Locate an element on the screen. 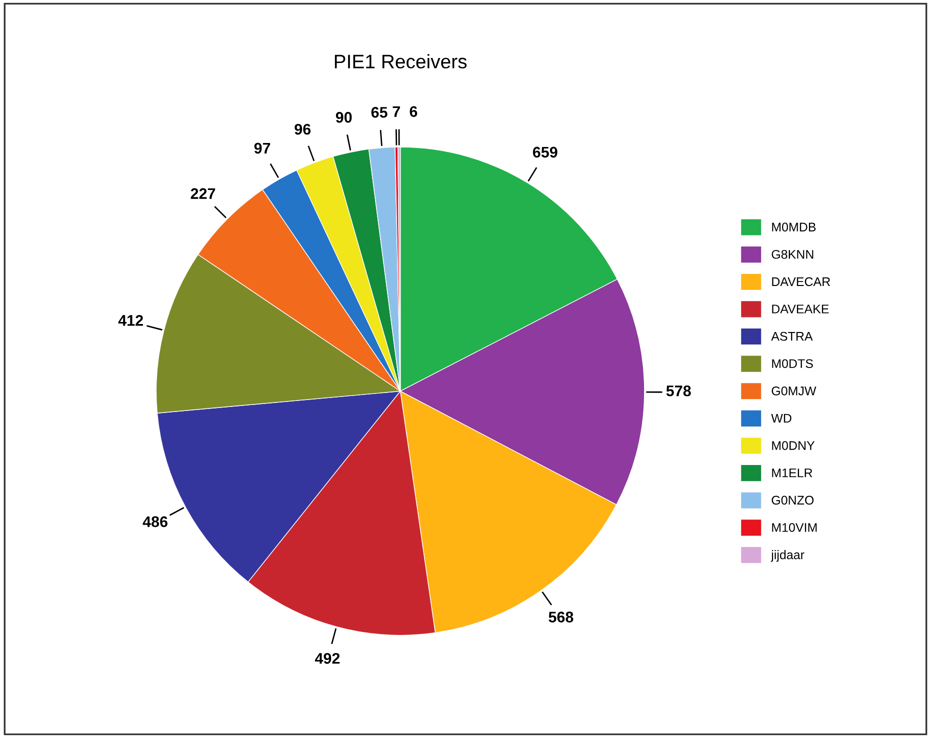  legend-label: M10VIM is located at coordinates (794, 527).